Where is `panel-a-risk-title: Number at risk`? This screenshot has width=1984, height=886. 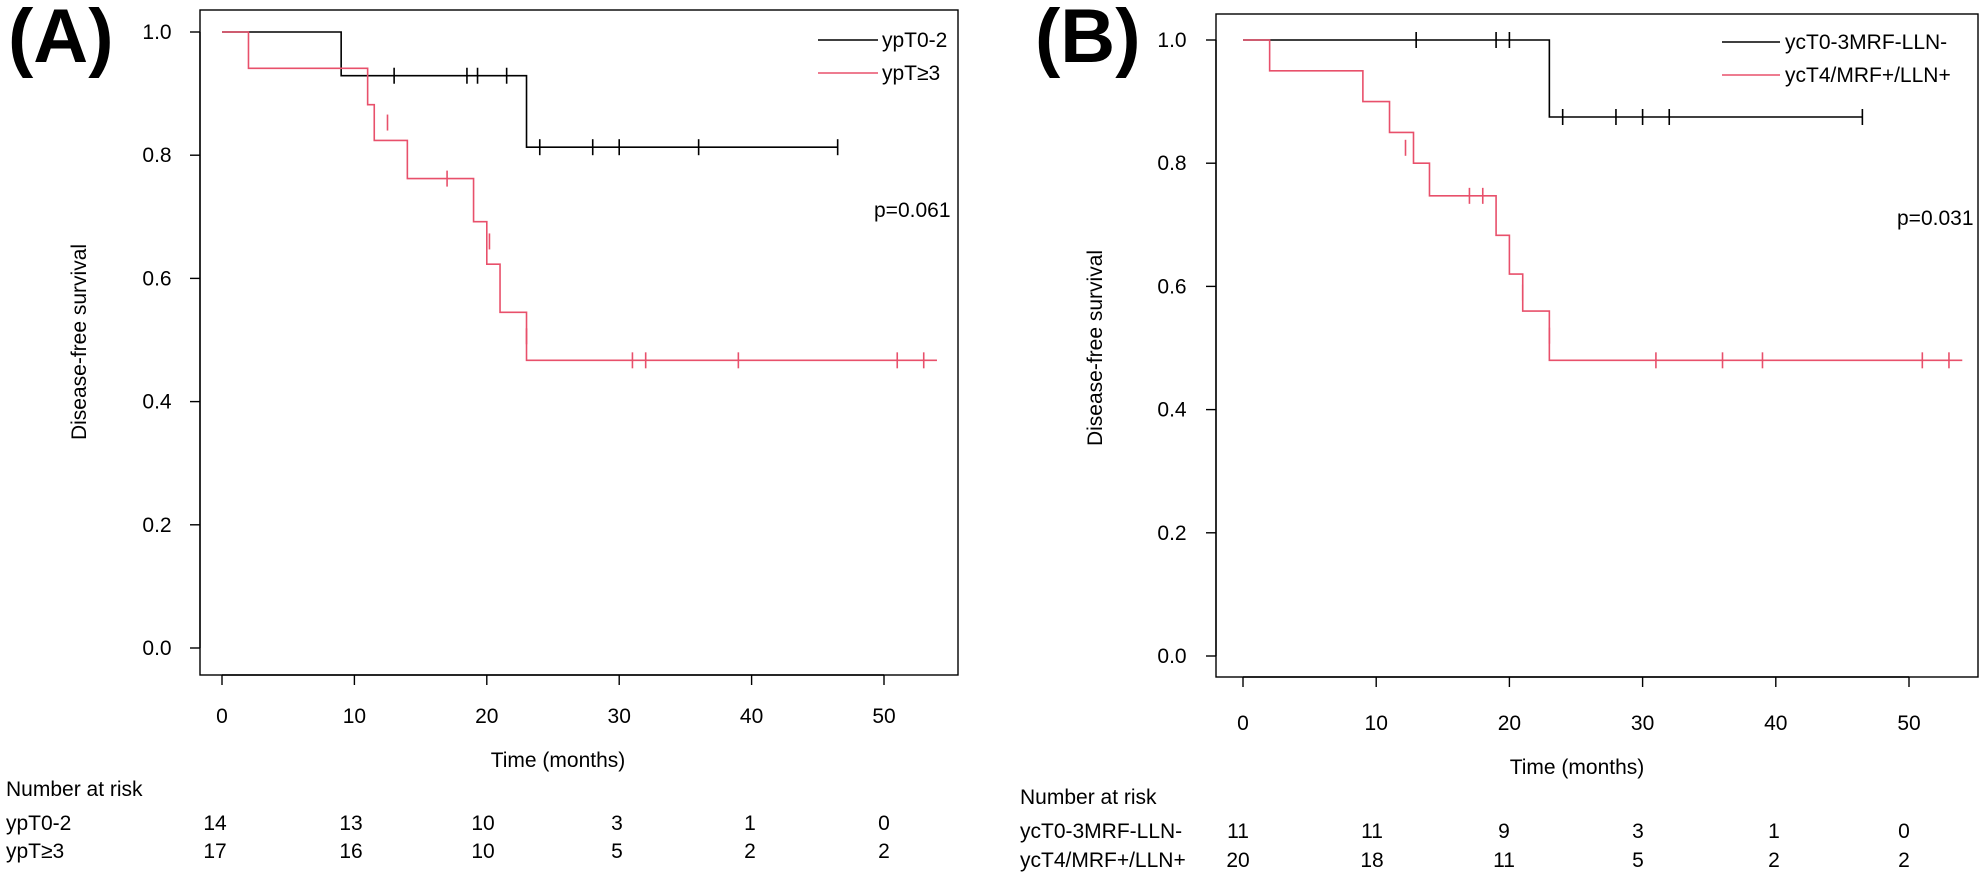
panel-a-risk-title: Number at risk is located at coordinates (74, 789).